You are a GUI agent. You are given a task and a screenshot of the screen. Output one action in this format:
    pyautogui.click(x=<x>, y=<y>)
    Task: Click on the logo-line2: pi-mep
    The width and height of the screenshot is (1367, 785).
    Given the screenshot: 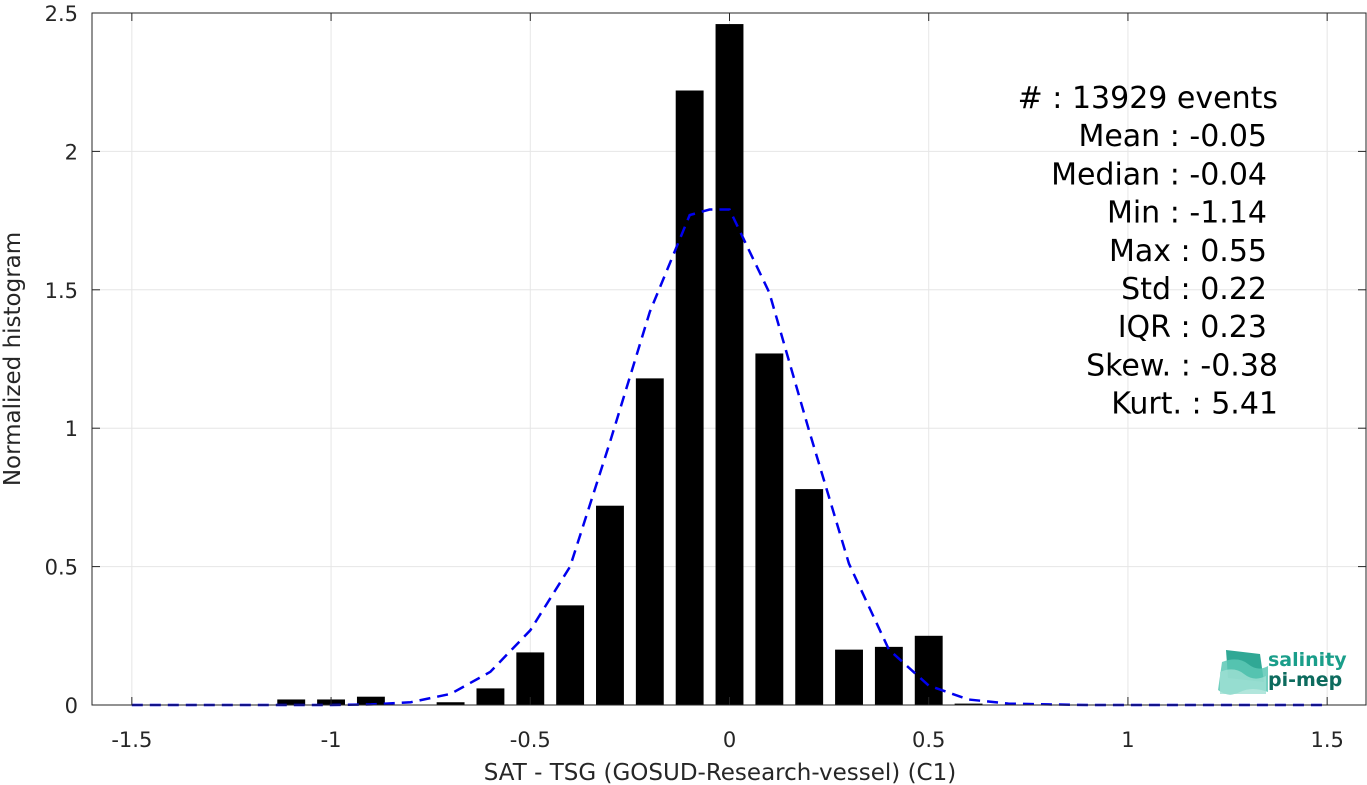 What is the action you would take?
    pyautogui.click(x=1305, y=680)
    